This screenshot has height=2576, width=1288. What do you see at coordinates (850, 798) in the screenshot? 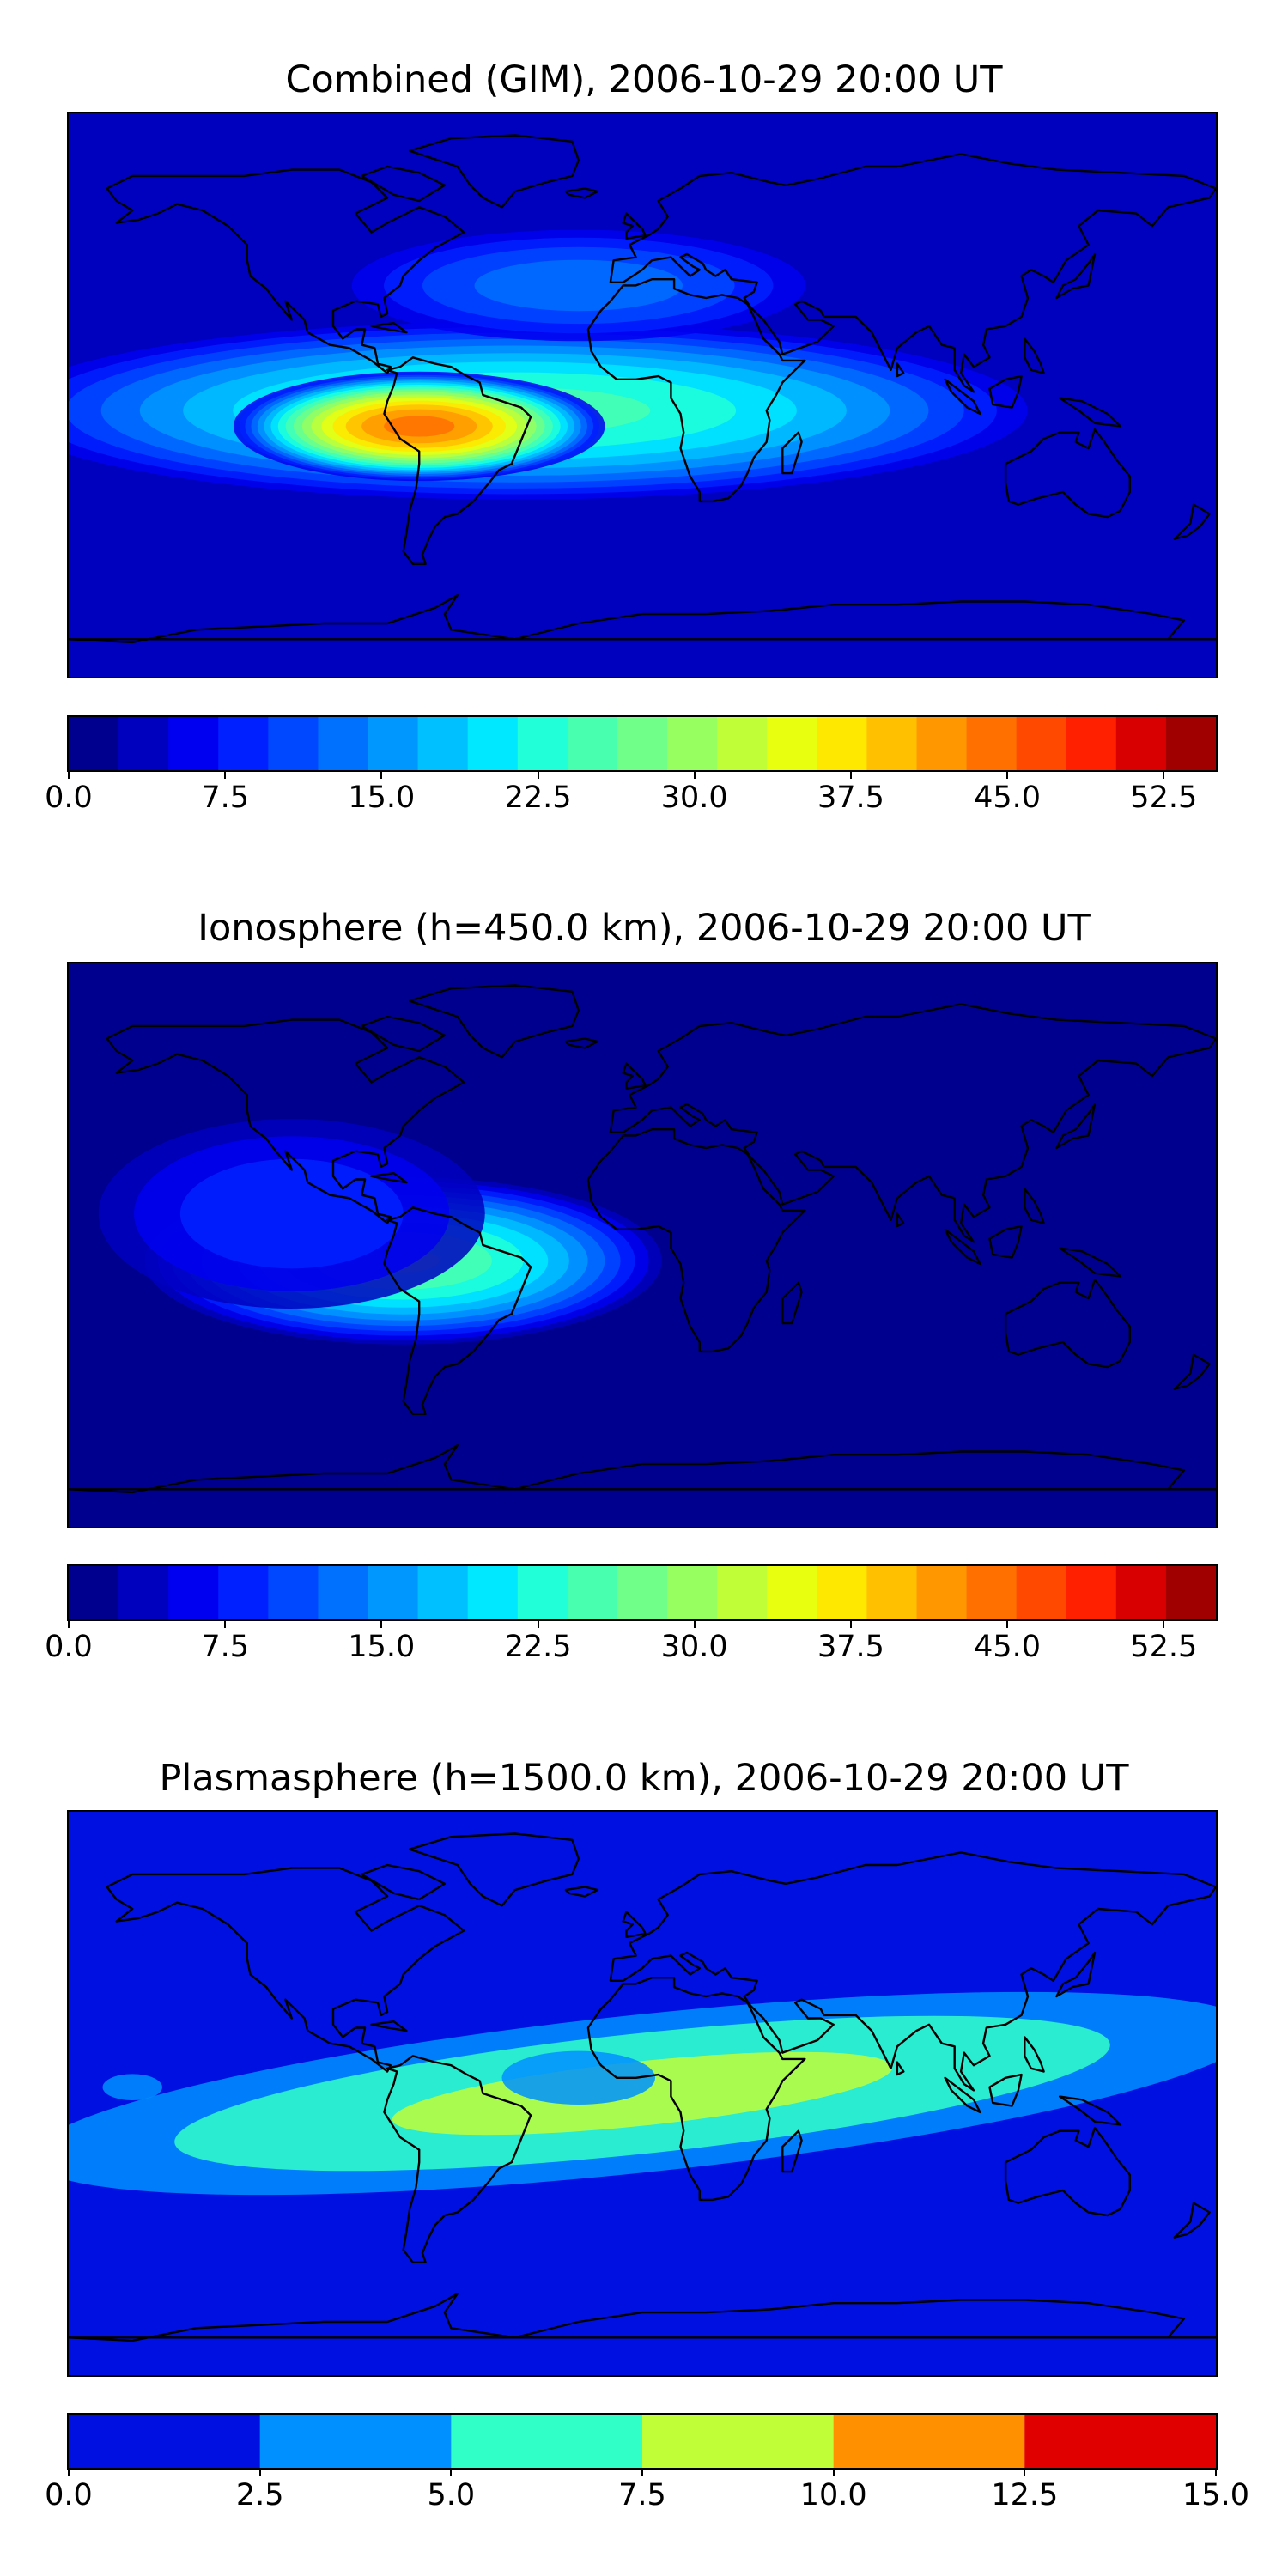
I see `colorbar-tick-label: 37.5` at bounding box center [850, 798].